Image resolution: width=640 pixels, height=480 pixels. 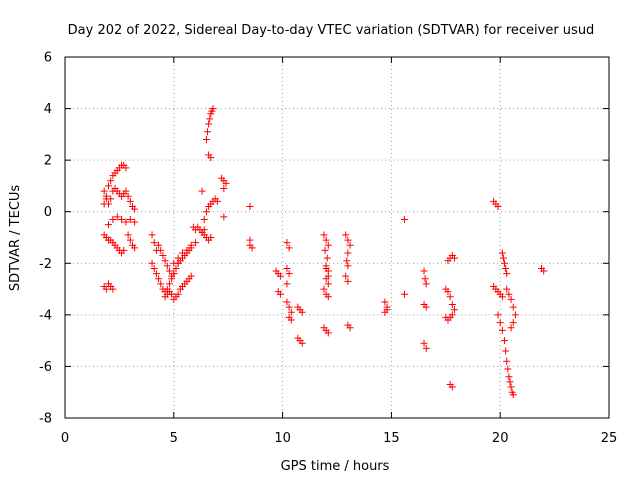 What do you see at coordinates (15, 238) in the screenshot?
I see `y-axis-label: SDTVAR / TECUs` at bounding box center [15, 238].